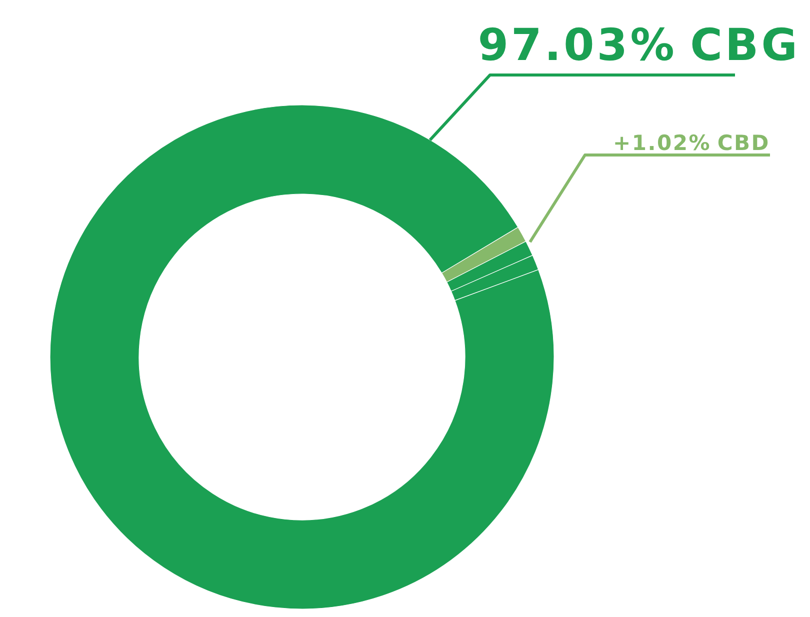 This screenshot has height=617, width=810. What do you see at coordinates (745, 45) in the screenshot?
I see `slice-label: CBG` at bounding box center [745, 45].